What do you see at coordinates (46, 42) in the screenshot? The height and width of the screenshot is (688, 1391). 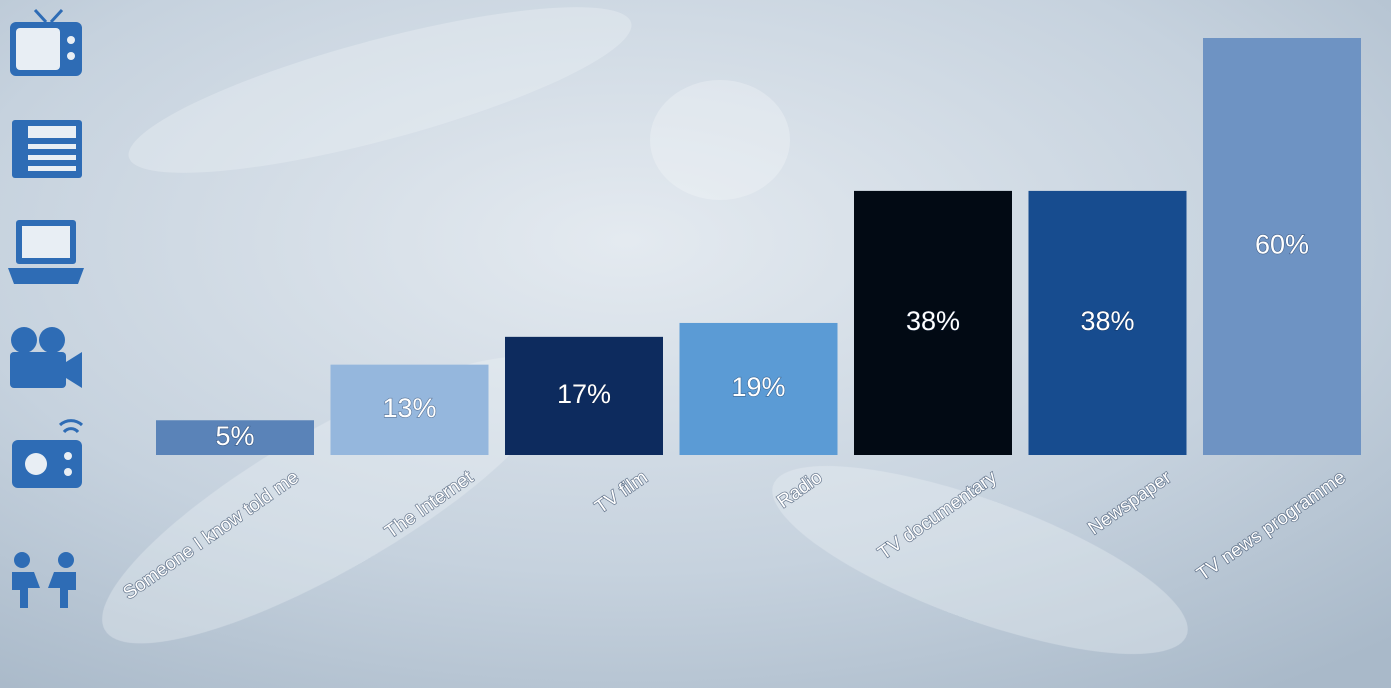 I see `tv-icon` at bounding box center [46, 42].